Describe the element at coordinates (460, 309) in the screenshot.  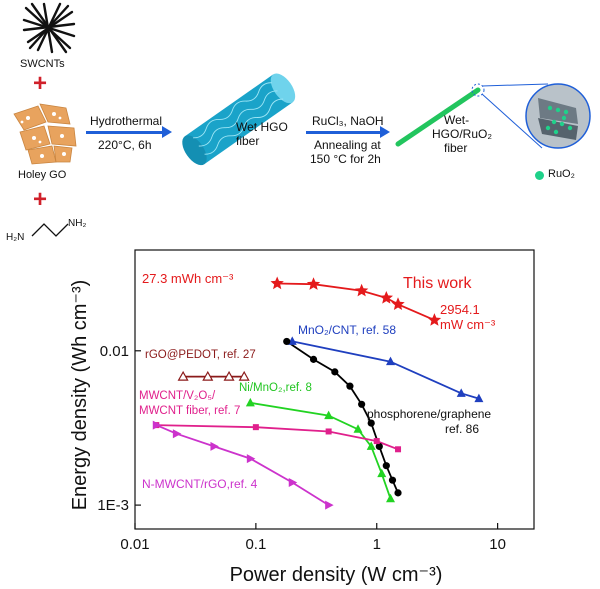
I see `annotation-power-max-1: 2954.1` at that location.